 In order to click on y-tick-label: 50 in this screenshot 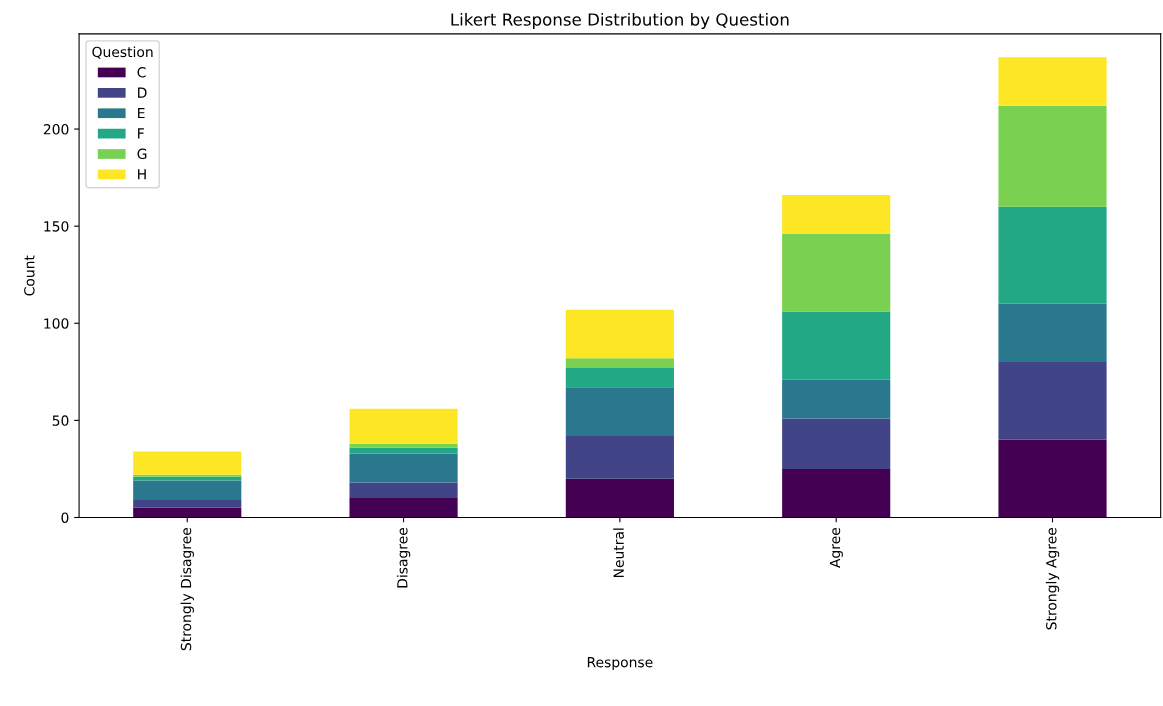, I will do `click(60, 420)`.